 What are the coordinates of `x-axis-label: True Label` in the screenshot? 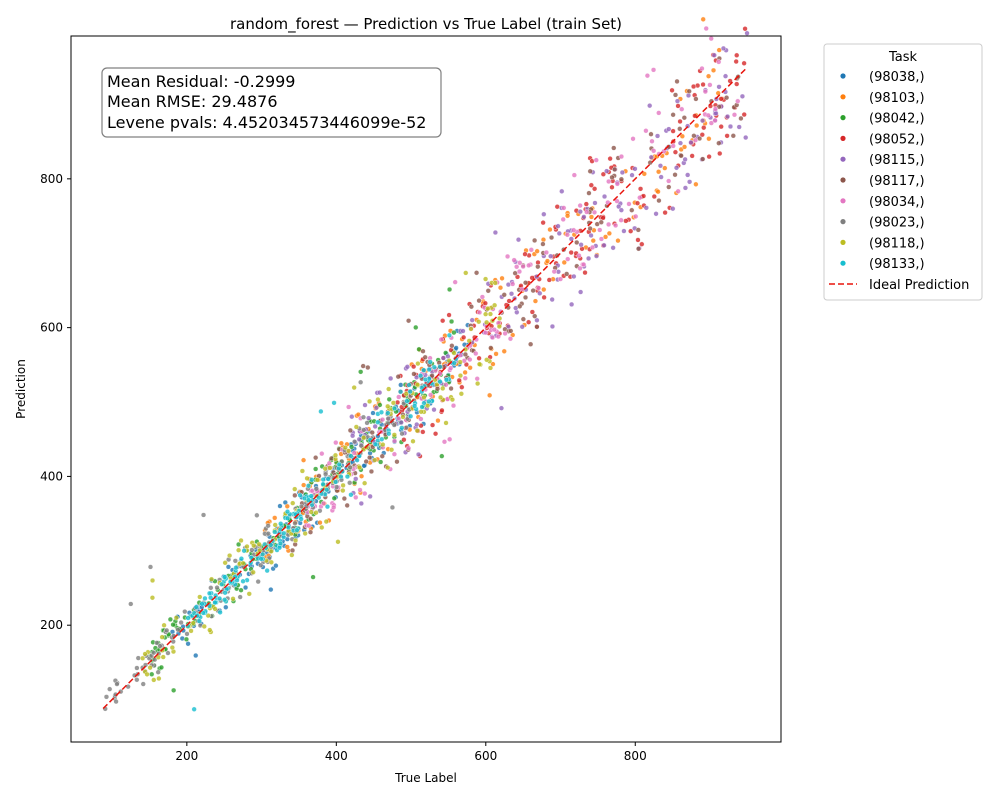 It's located at (425, 778).